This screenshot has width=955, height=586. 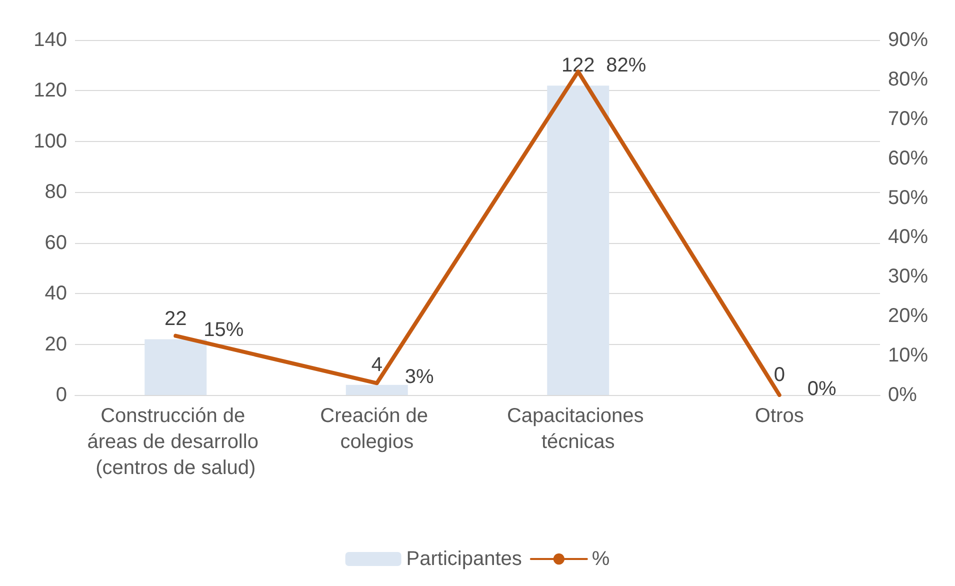 I want to click on y-tick-label: 120, so click(x=50, y=91).